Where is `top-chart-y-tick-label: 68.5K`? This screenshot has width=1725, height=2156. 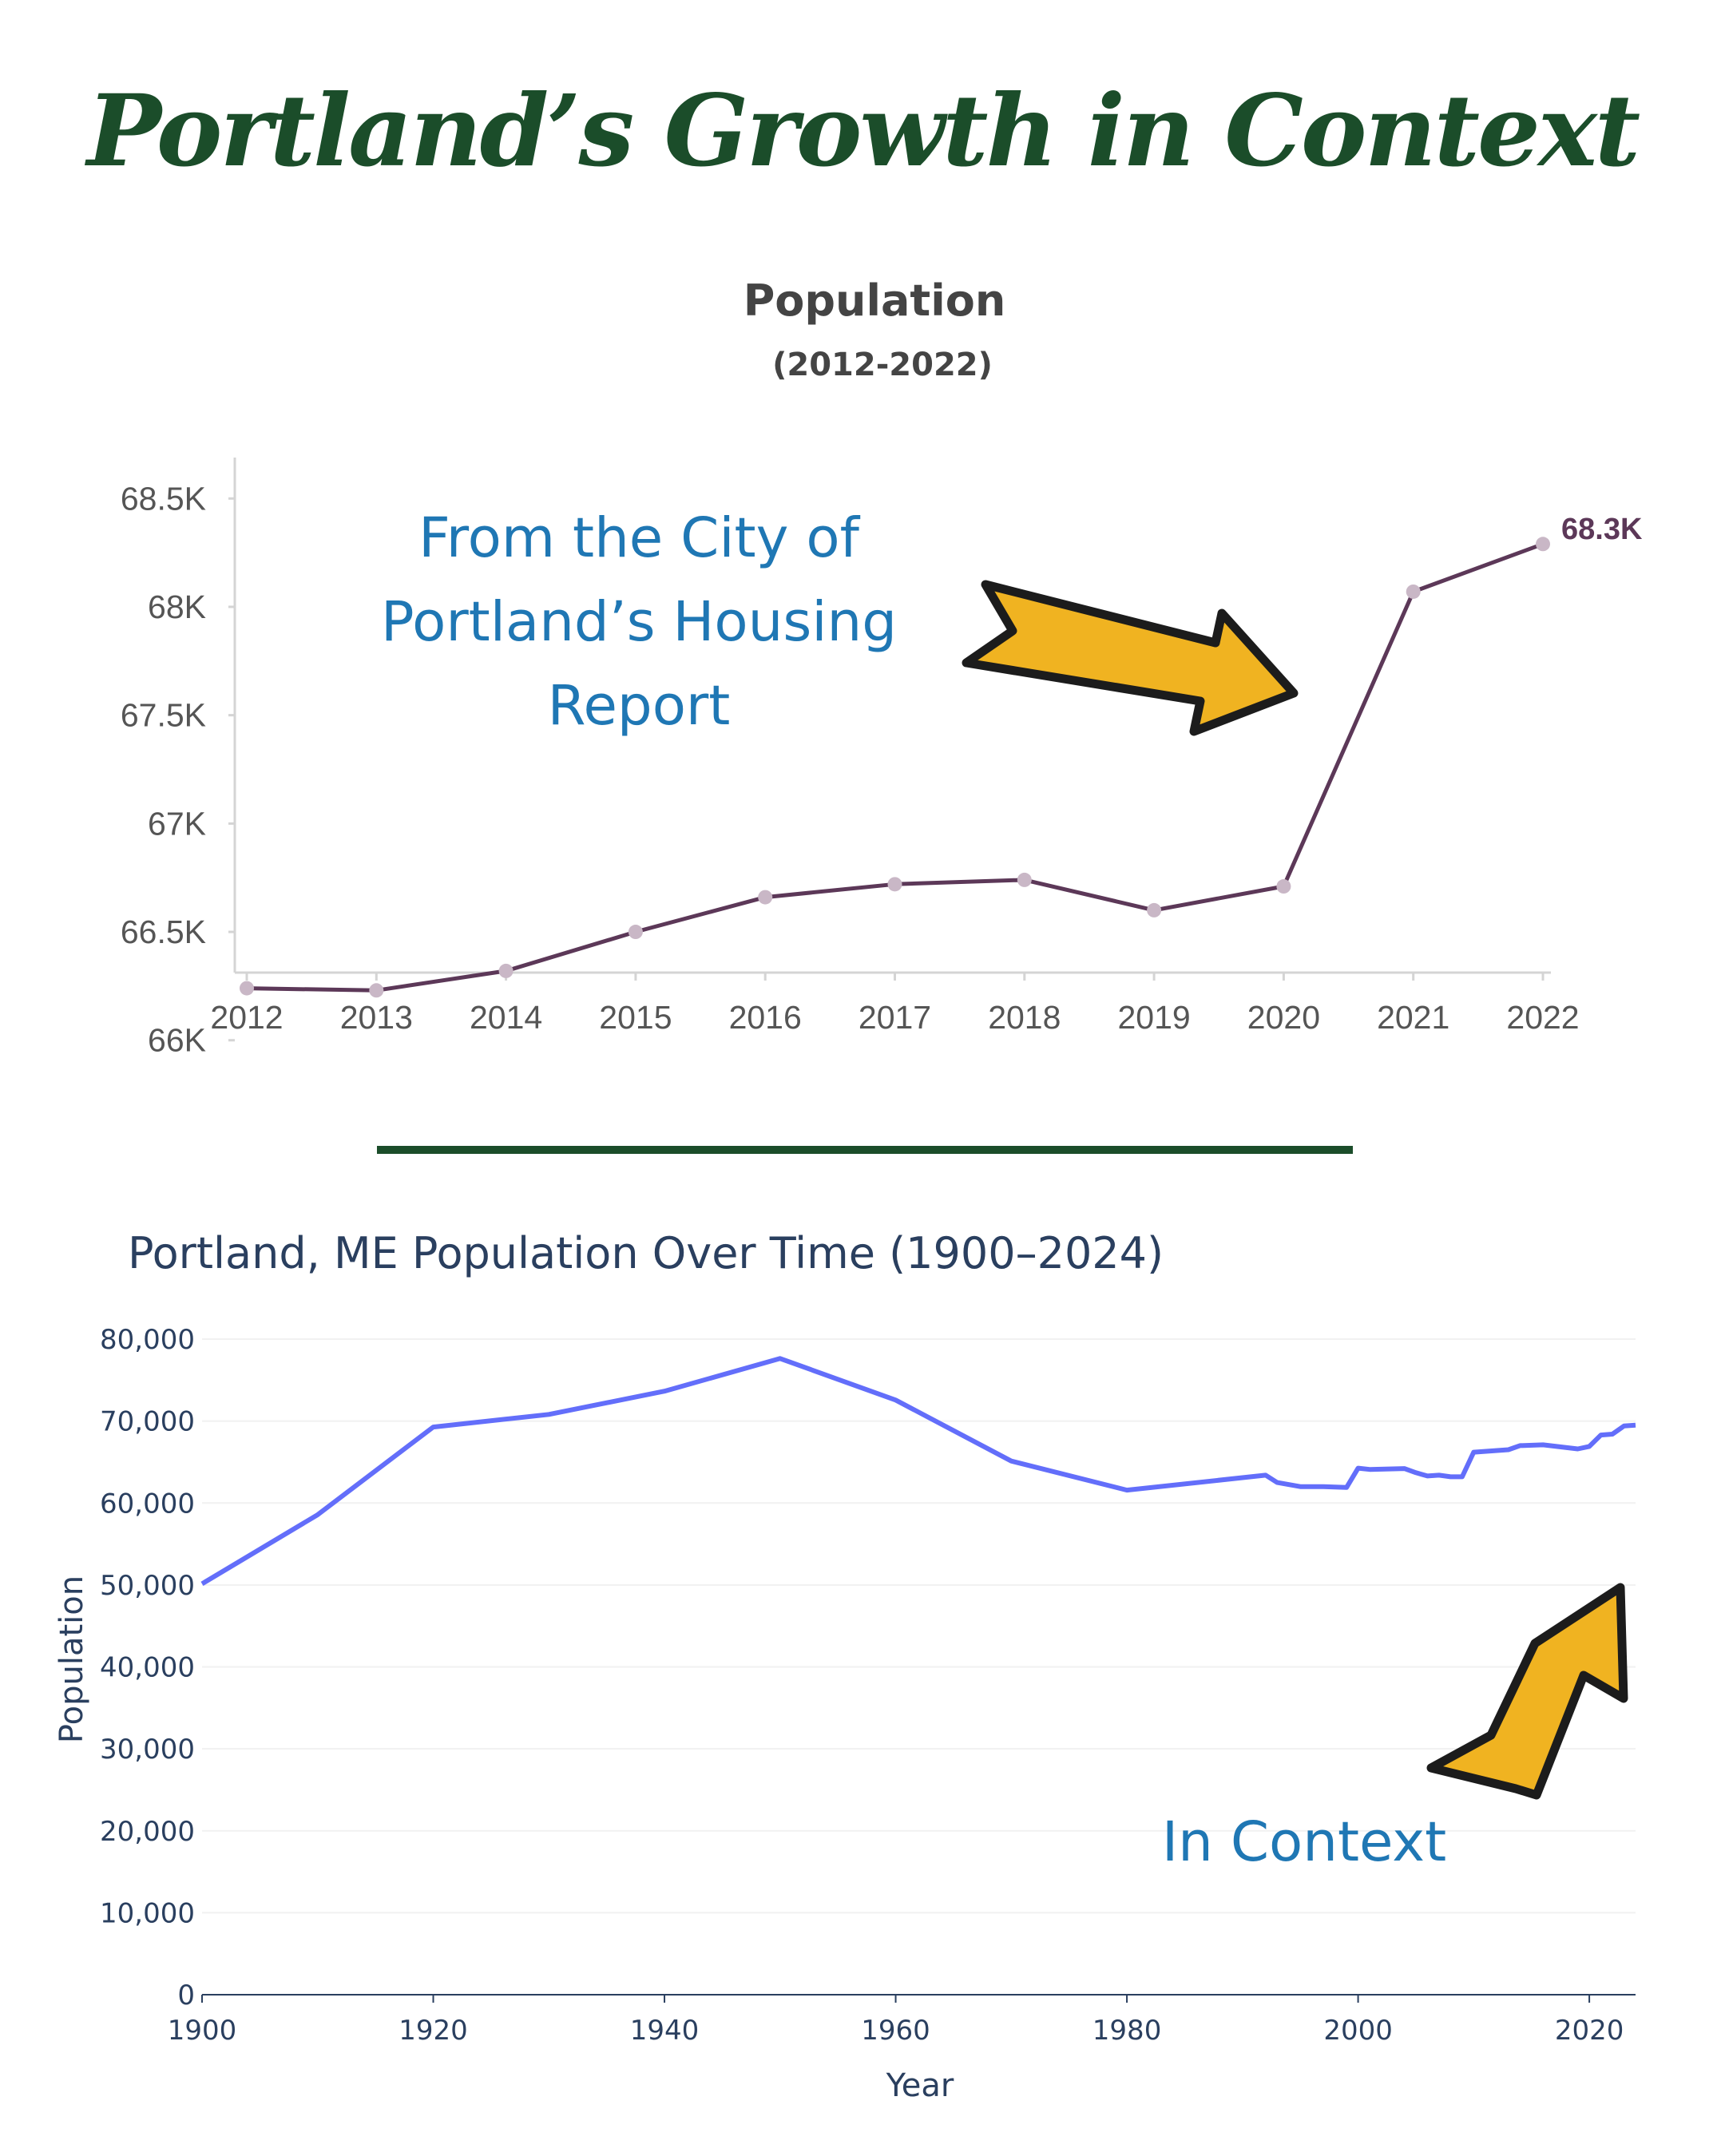 top-chart-y-tick-label: 68.5K is located at coordinates (164, 498).